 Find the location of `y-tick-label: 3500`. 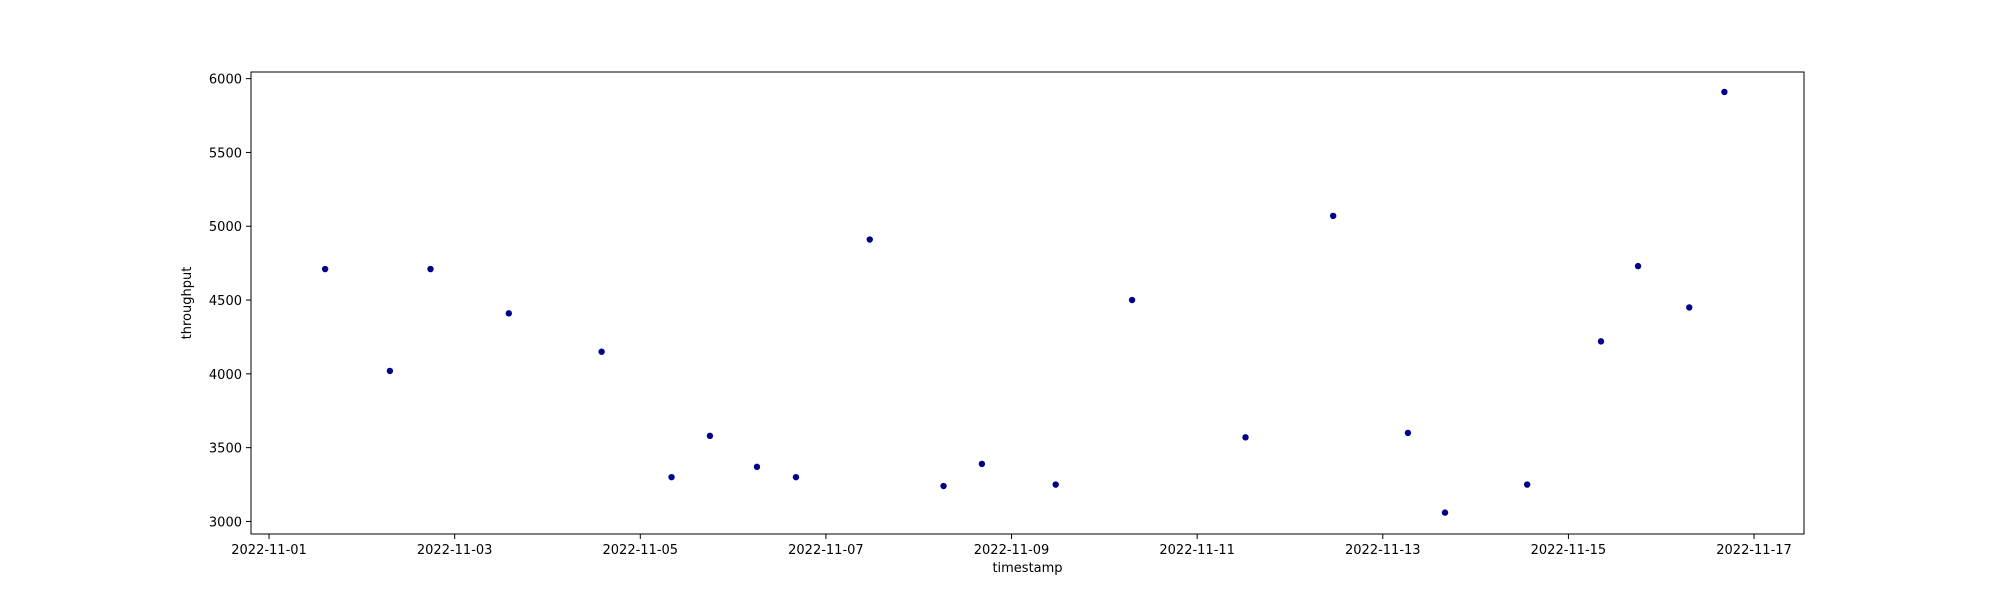

y-tick-label: 3500 is located at coordinates (225, 449).